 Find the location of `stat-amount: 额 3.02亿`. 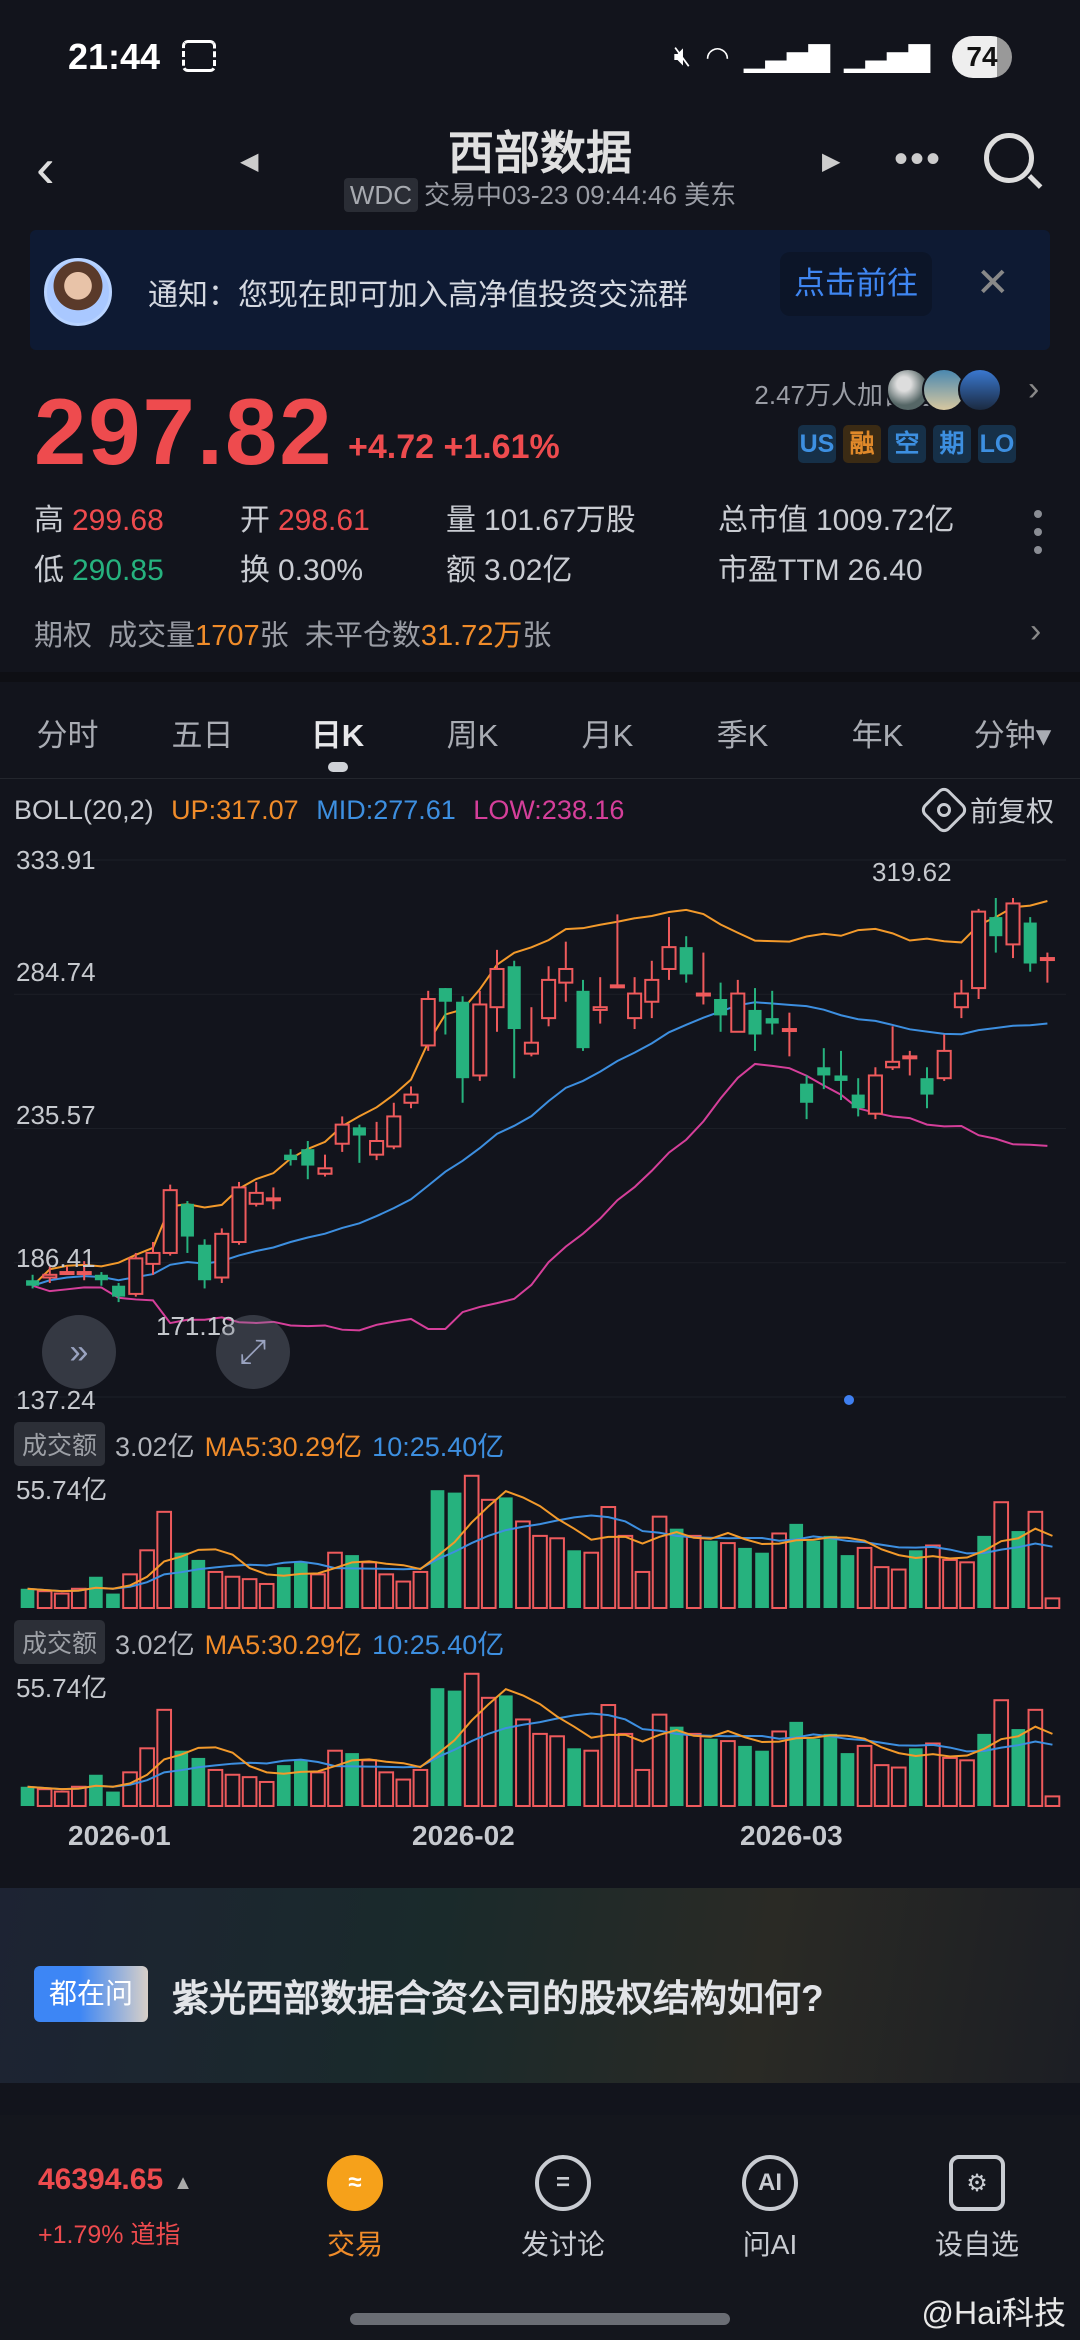

stat-amount: 额 3.02亿 is located at coordinates (509, 570).